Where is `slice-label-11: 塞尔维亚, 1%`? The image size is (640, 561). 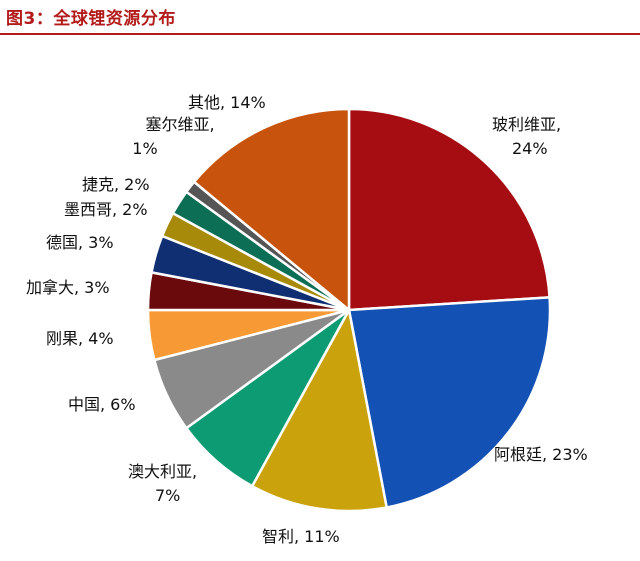 slice-label-11: 塞尔维亚, 1% is located at coordinates (173, 136).